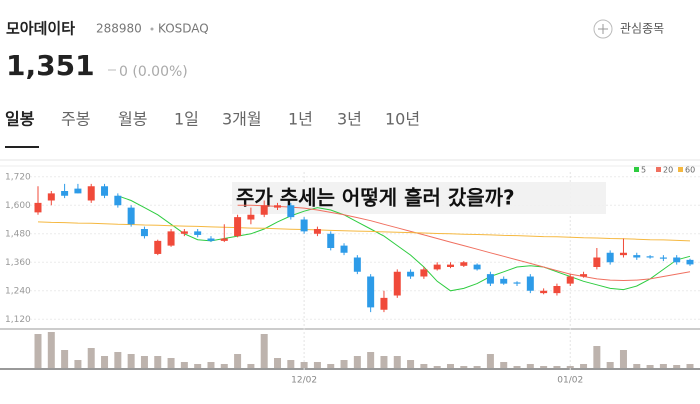 This screenshot has width=700, height=404. Describe the element at coordinates (690, 170) in the screenshot. I see `legend-label: 60` at that location.